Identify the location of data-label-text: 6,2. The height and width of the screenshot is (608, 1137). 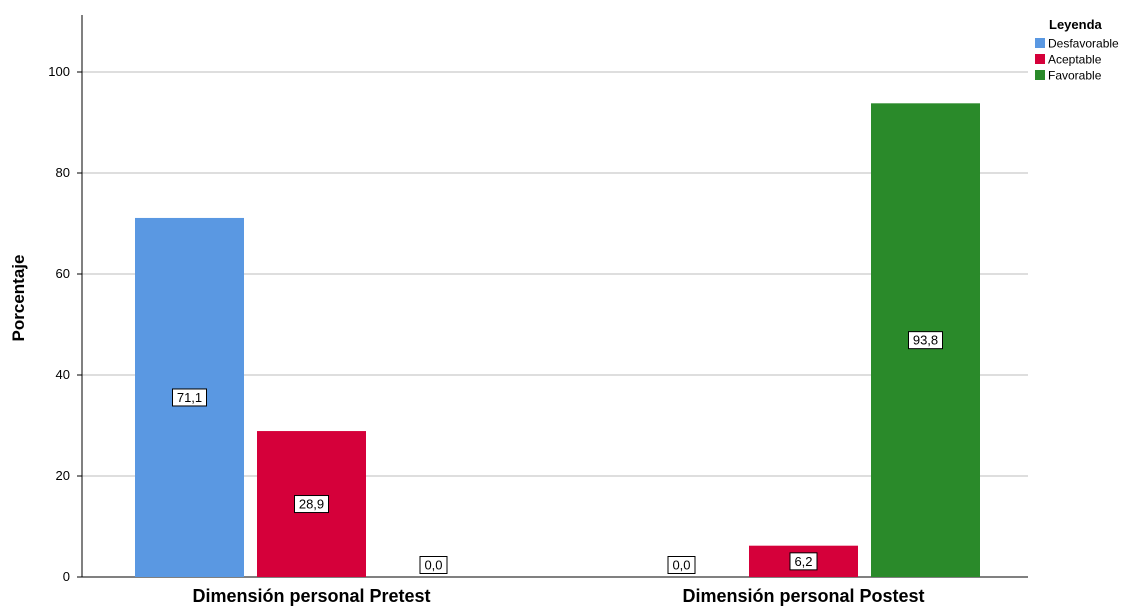
(803, 561).